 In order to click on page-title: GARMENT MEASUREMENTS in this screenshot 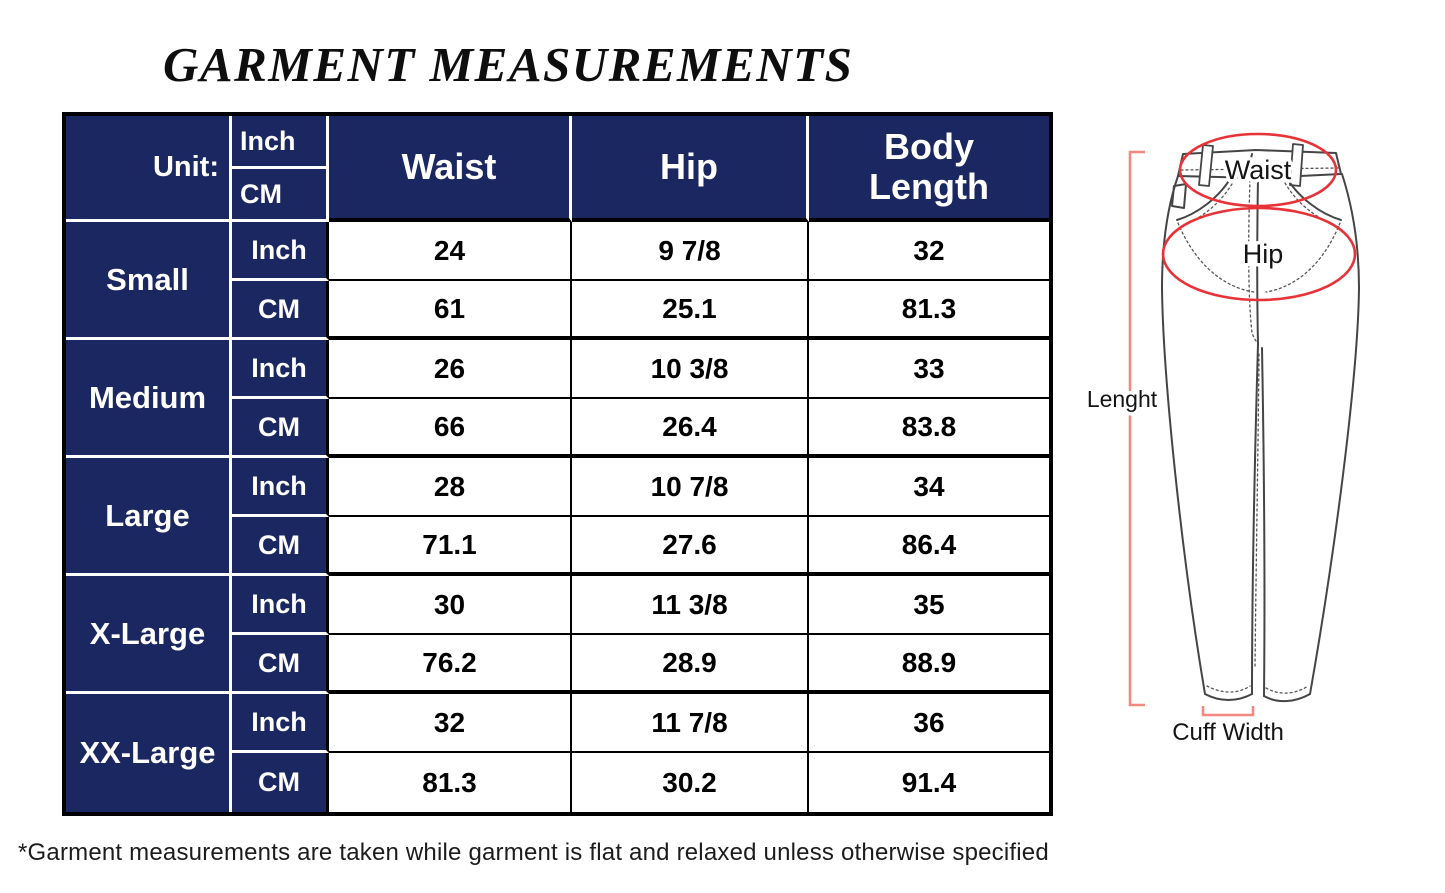, I will do `click(508, 64)`.